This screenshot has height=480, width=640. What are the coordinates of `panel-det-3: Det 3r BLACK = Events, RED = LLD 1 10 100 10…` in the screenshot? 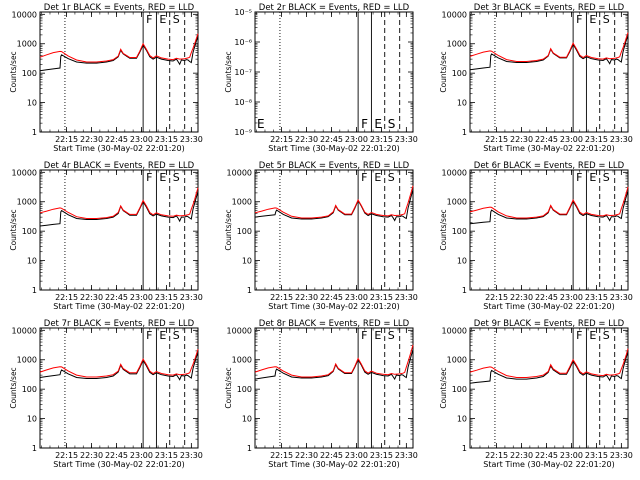 It's located at (536, 78).